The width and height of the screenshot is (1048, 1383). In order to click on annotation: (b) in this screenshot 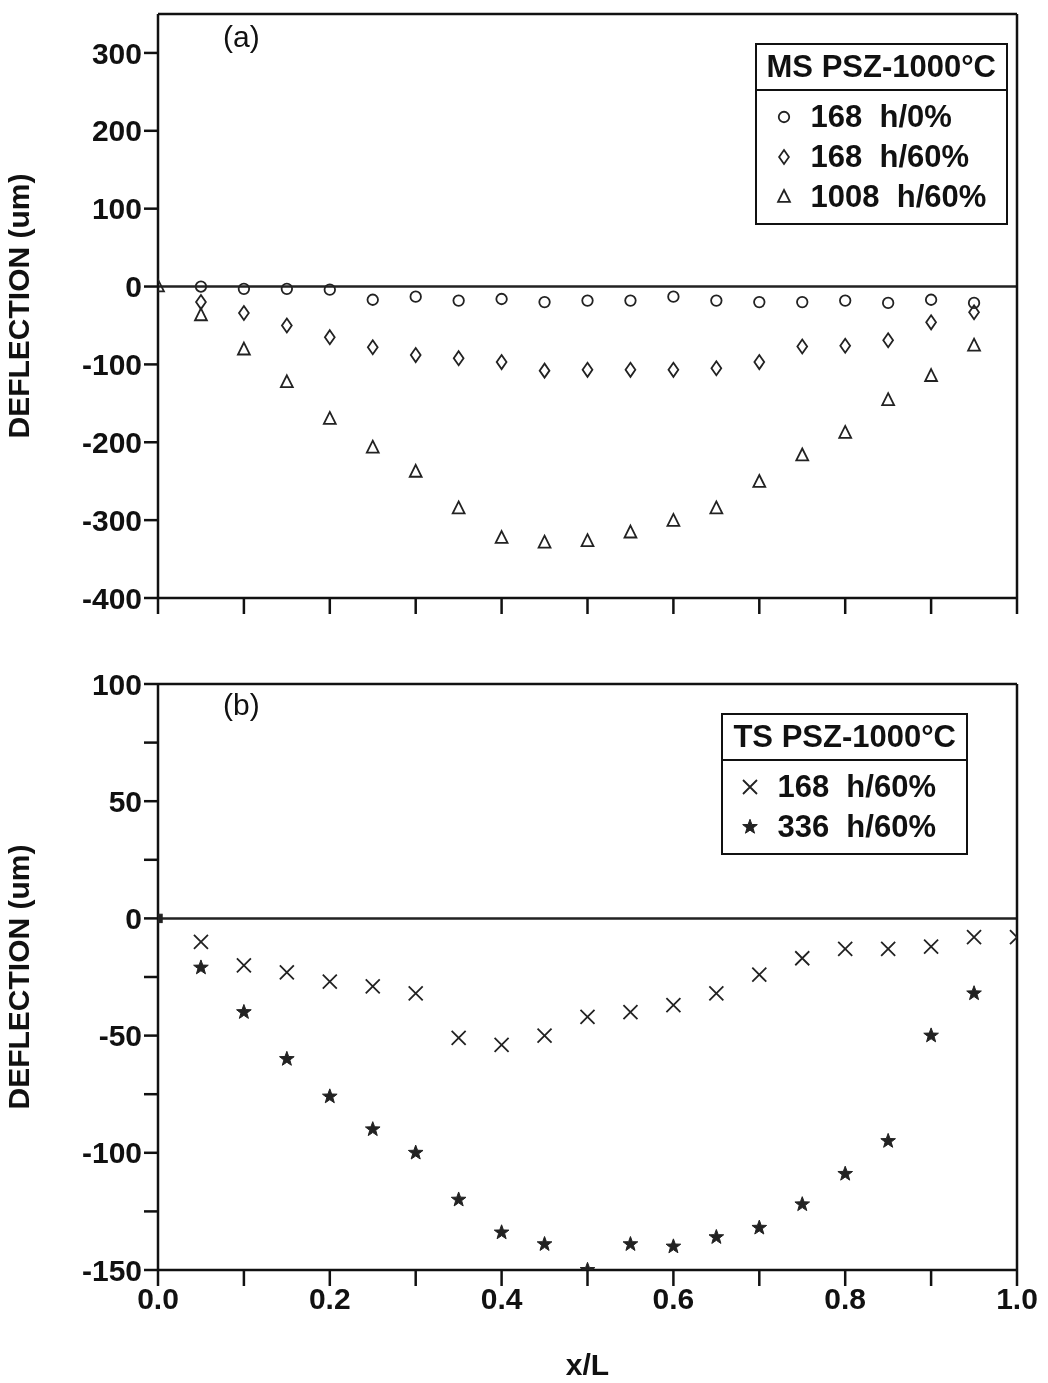, I will do `click(241, 705)`.